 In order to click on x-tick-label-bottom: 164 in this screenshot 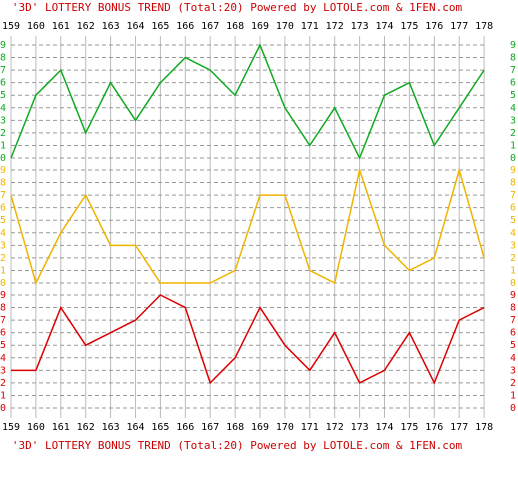, I will do `click(135, 427)`.